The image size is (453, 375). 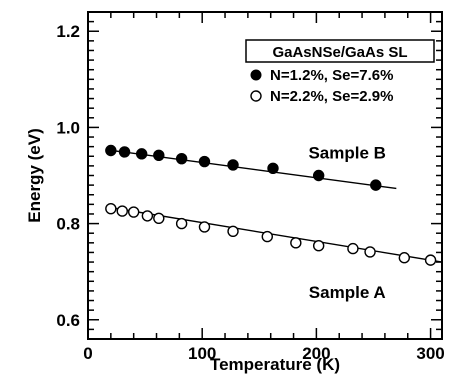 What do you see at coordinates (68, 320) in the screenshot?
I see `y-tick-label: 0.6` at bounding box center [68, 320].